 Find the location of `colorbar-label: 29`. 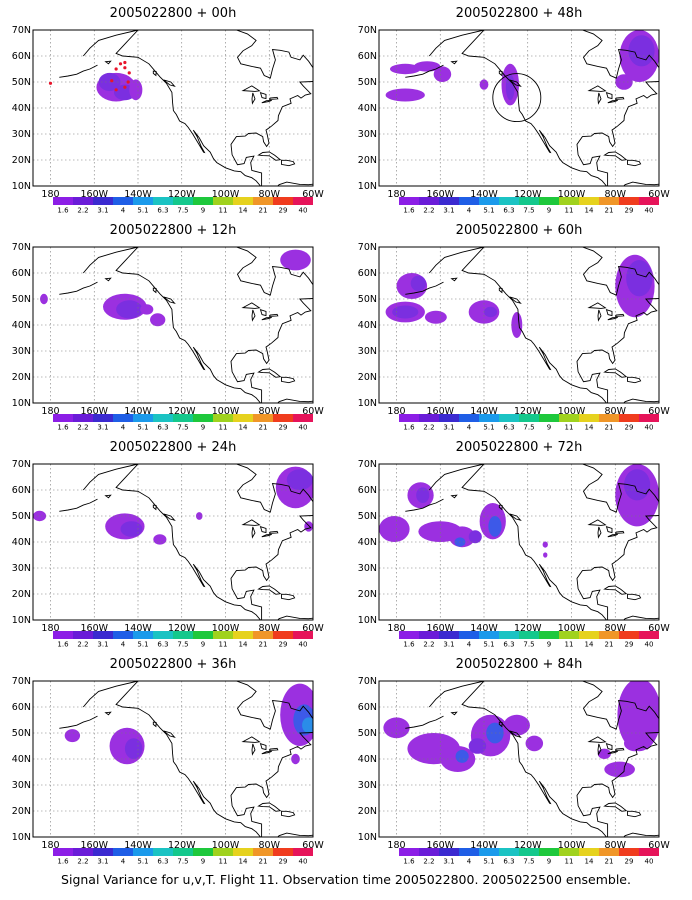

colorbar-label: 29 is located at coordinates (283, 428).